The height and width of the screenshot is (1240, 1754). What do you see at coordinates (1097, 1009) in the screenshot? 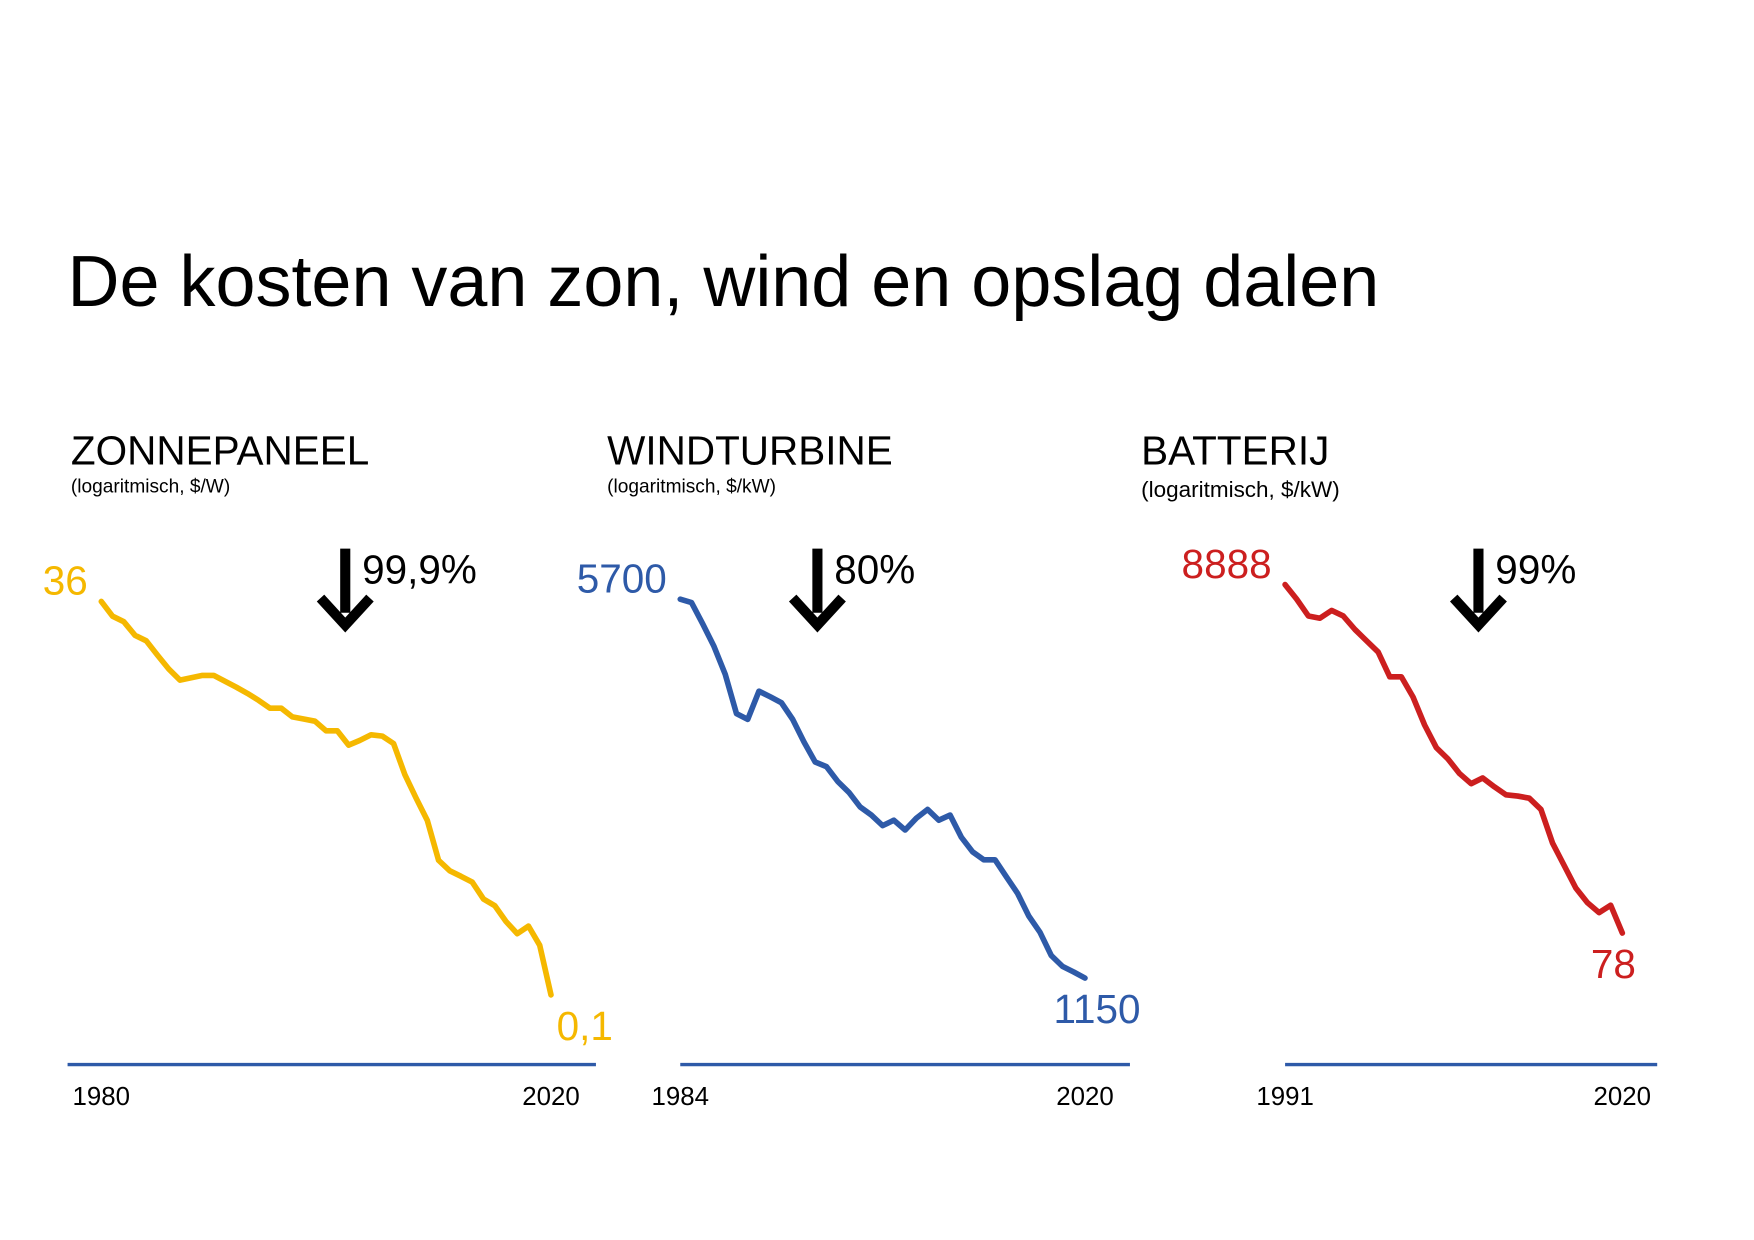
I see `end-value-label: 1150` at bounding box center [1097, 1009].